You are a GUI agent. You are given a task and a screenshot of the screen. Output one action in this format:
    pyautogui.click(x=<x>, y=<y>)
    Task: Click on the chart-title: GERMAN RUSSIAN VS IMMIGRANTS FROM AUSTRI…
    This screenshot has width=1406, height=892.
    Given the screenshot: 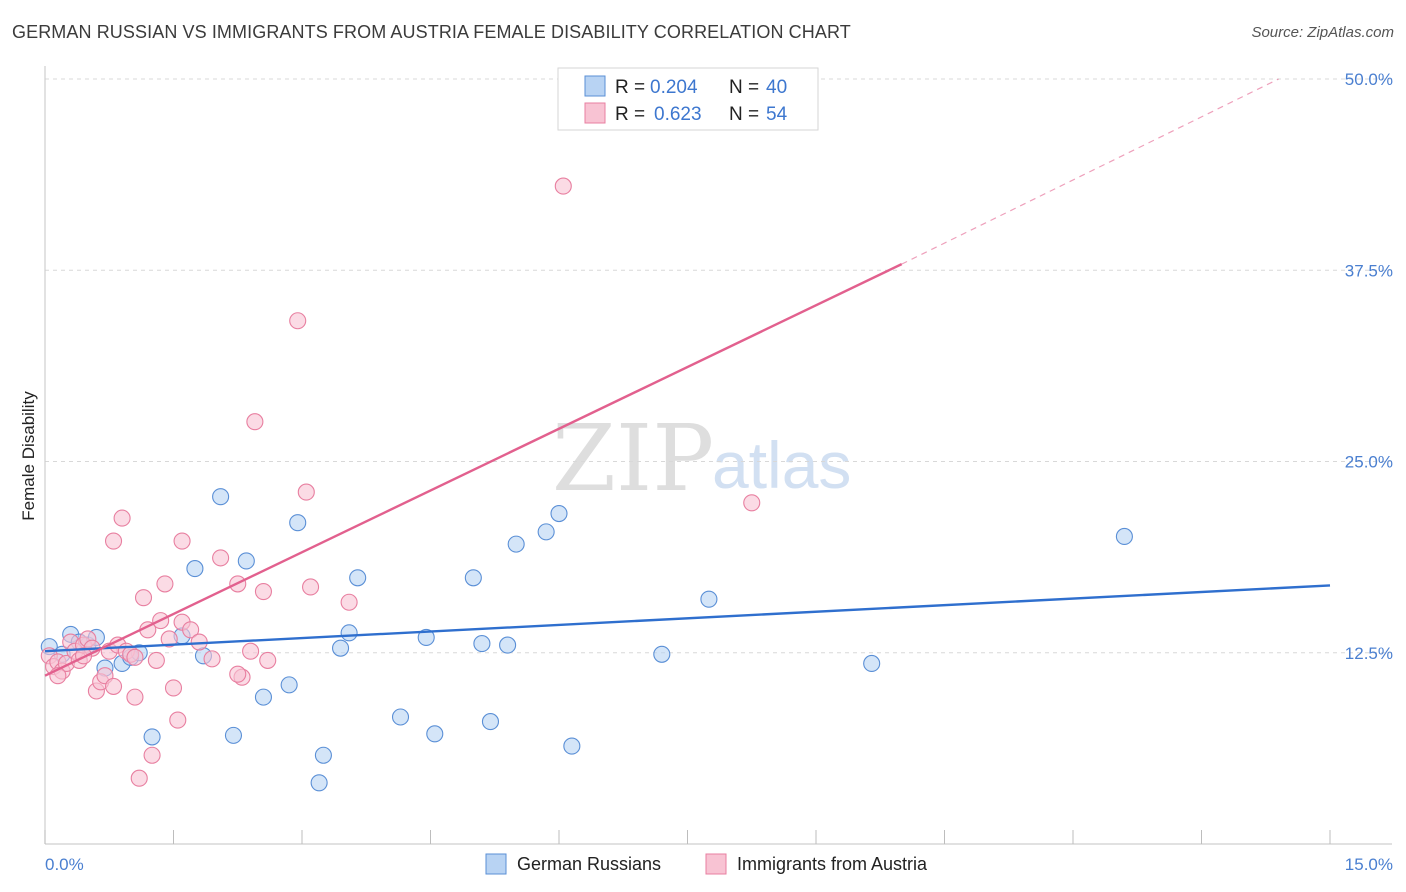 What is the action you would take?
    pyautogui.click(x=431, y=32)
    